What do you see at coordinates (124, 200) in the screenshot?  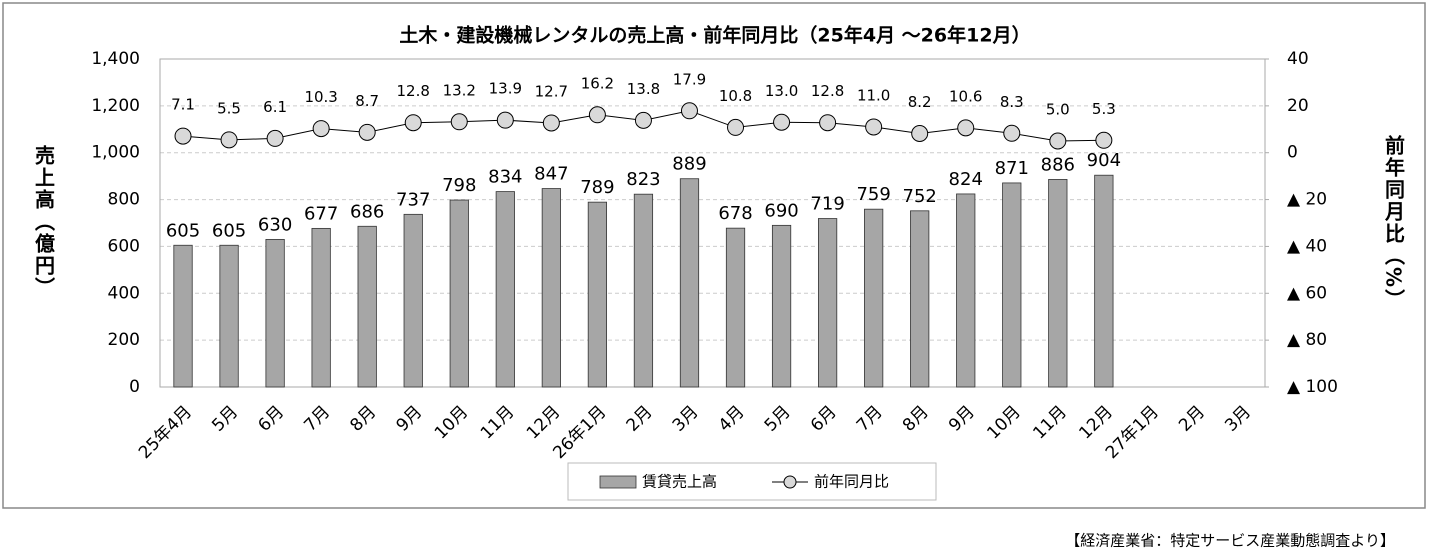 I see `y-tick-label: 800` at bounding box center [124, 200].